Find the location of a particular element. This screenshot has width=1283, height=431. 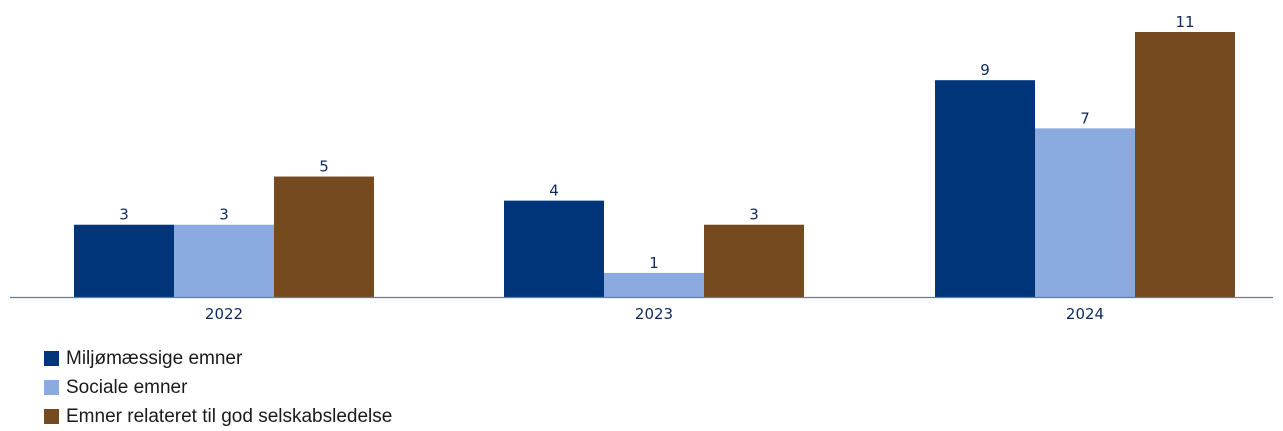

value-label-2023-series-0: 4 is located at coordinates (554, 191).